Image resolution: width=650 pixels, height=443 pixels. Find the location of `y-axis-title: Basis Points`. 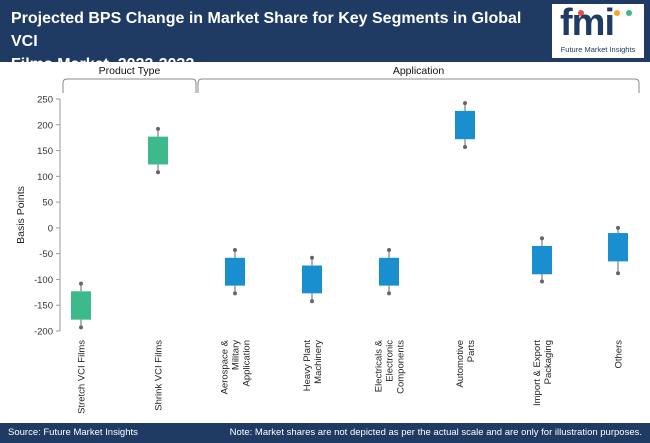

y-axis-title: Basis Points is located at coordinates (21, 215).